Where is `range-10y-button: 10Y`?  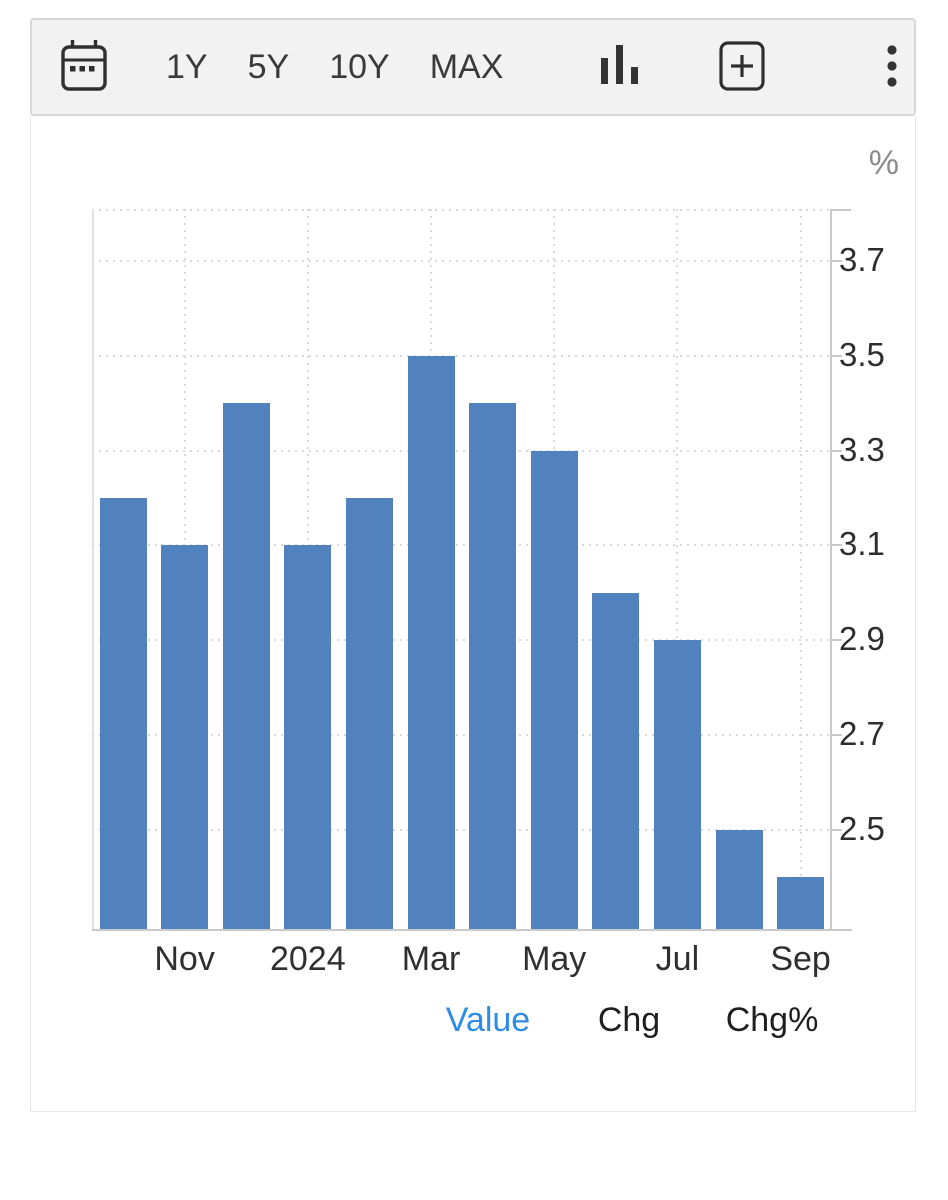
range-10y-button: 10Y is located at coordinates (359, 66).